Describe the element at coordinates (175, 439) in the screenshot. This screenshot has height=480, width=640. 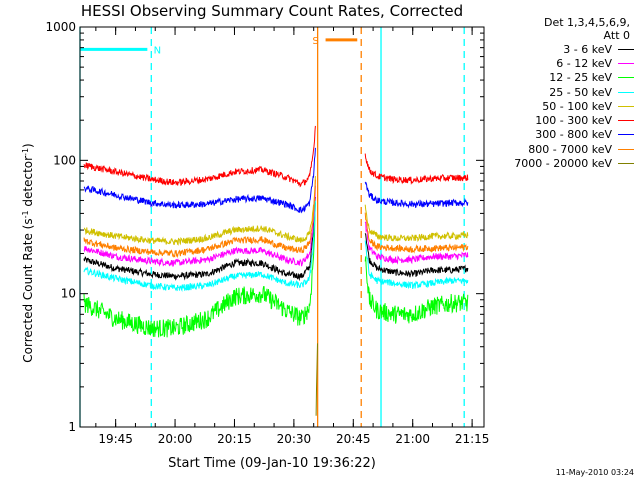
I see `x-tick-label-1: 20:00` at that location.